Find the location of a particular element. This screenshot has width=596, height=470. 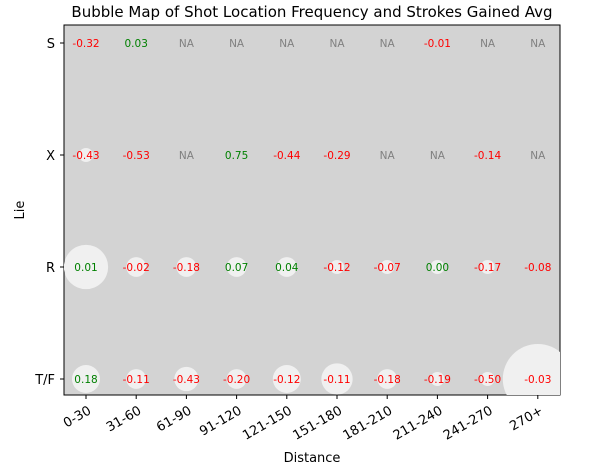

cell-label-1: 0.03 is located at coordinates (136, 44).